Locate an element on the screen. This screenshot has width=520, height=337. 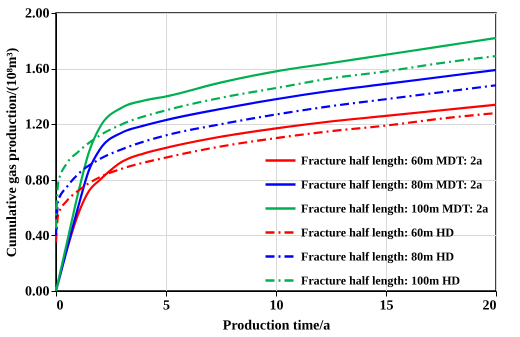
x-axis-title: Production time/a is located at coordinates (276, 326).